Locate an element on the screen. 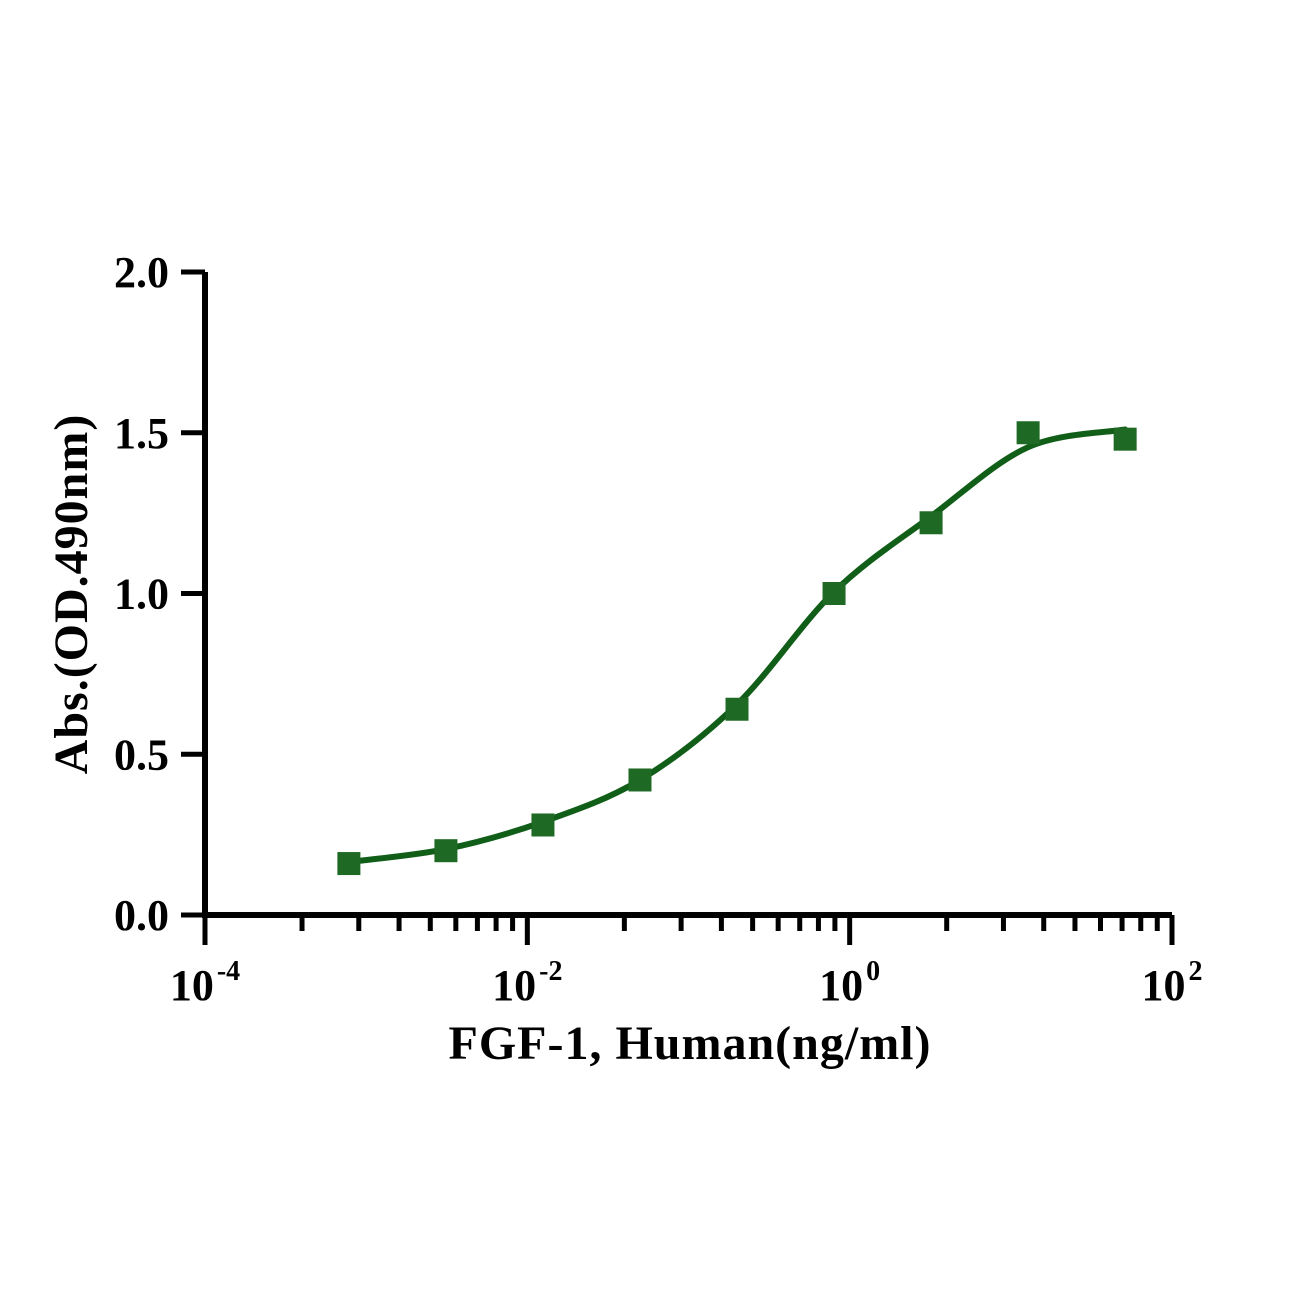 The height and width of the screenshot is (1306, 1306). y-tick-label: 1.5 is located at coordinates (141, 433).